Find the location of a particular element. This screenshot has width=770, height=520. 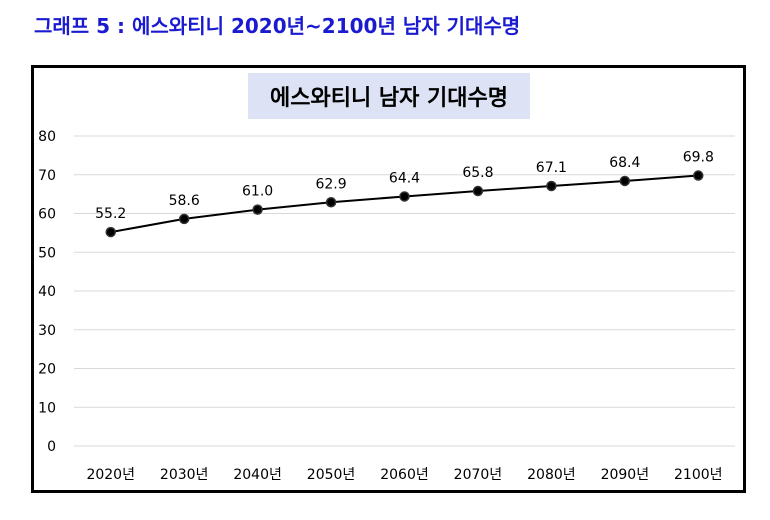

y-tick-label: 0 is located at coordinates (51, 447).